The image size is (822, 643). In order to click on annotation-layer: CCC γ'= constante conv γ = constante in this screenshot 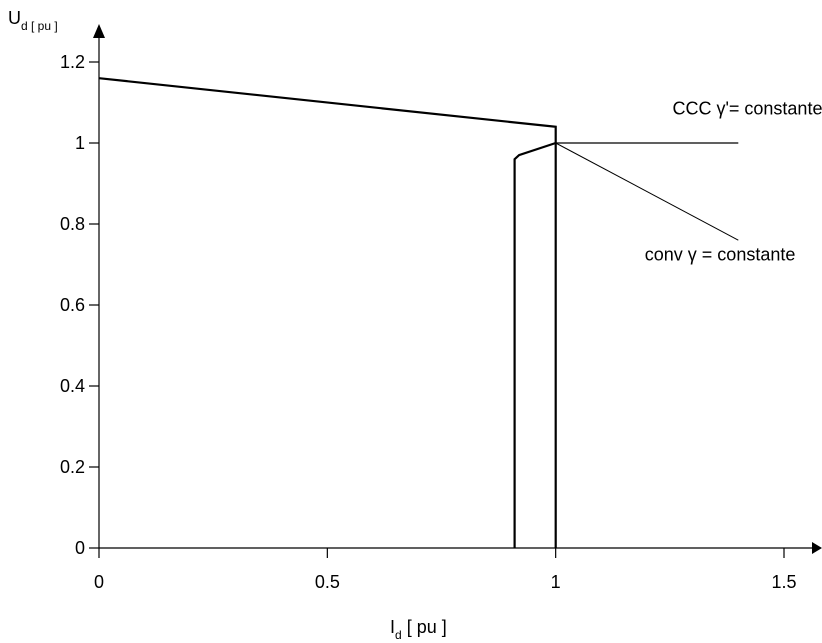, I will do `click(733, 182)`.